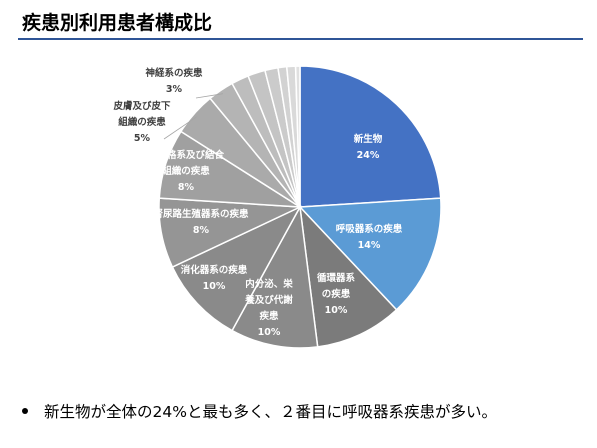 Image resolution: width=597 pixels, height=448 pixels. What do you see at coordinates (173, 82) in the screenshot?
I see `slice-label: 神経系の疾患 3%` at bounding box center [173, 82].